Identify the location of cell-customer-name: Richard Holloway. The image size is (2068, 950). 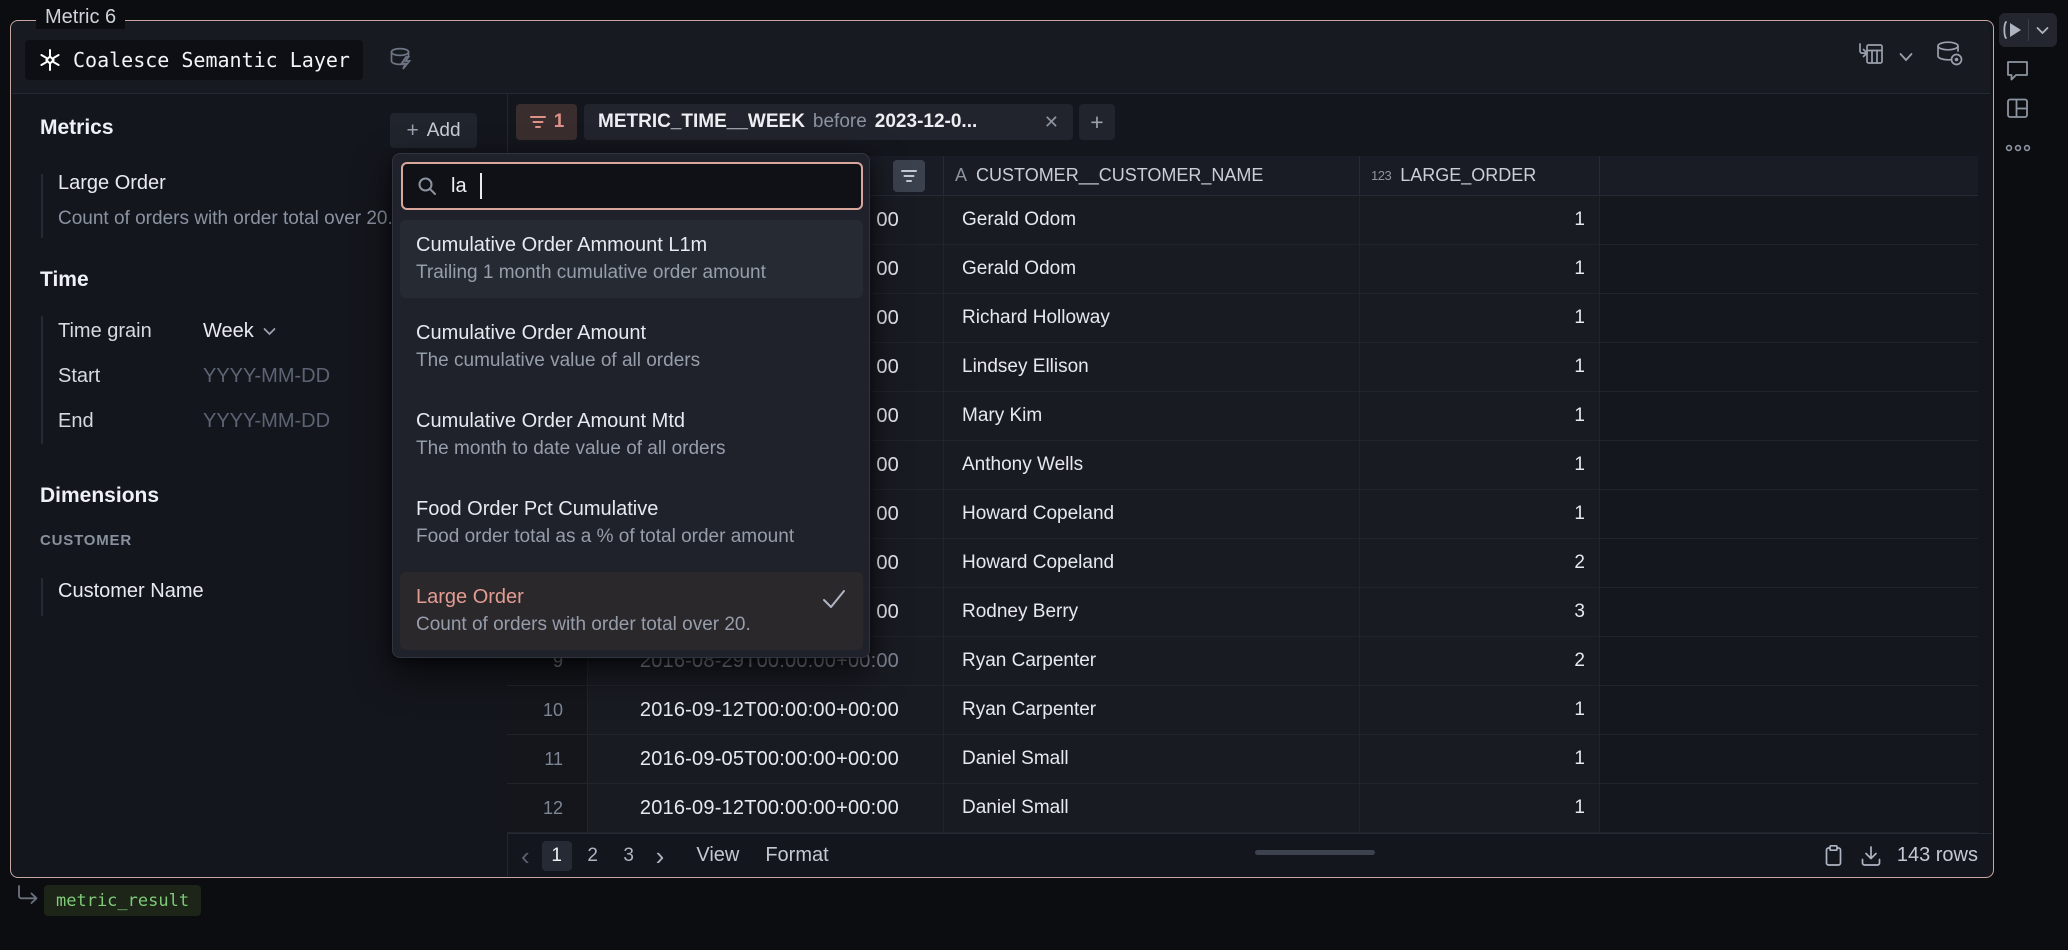
(1152, 318).